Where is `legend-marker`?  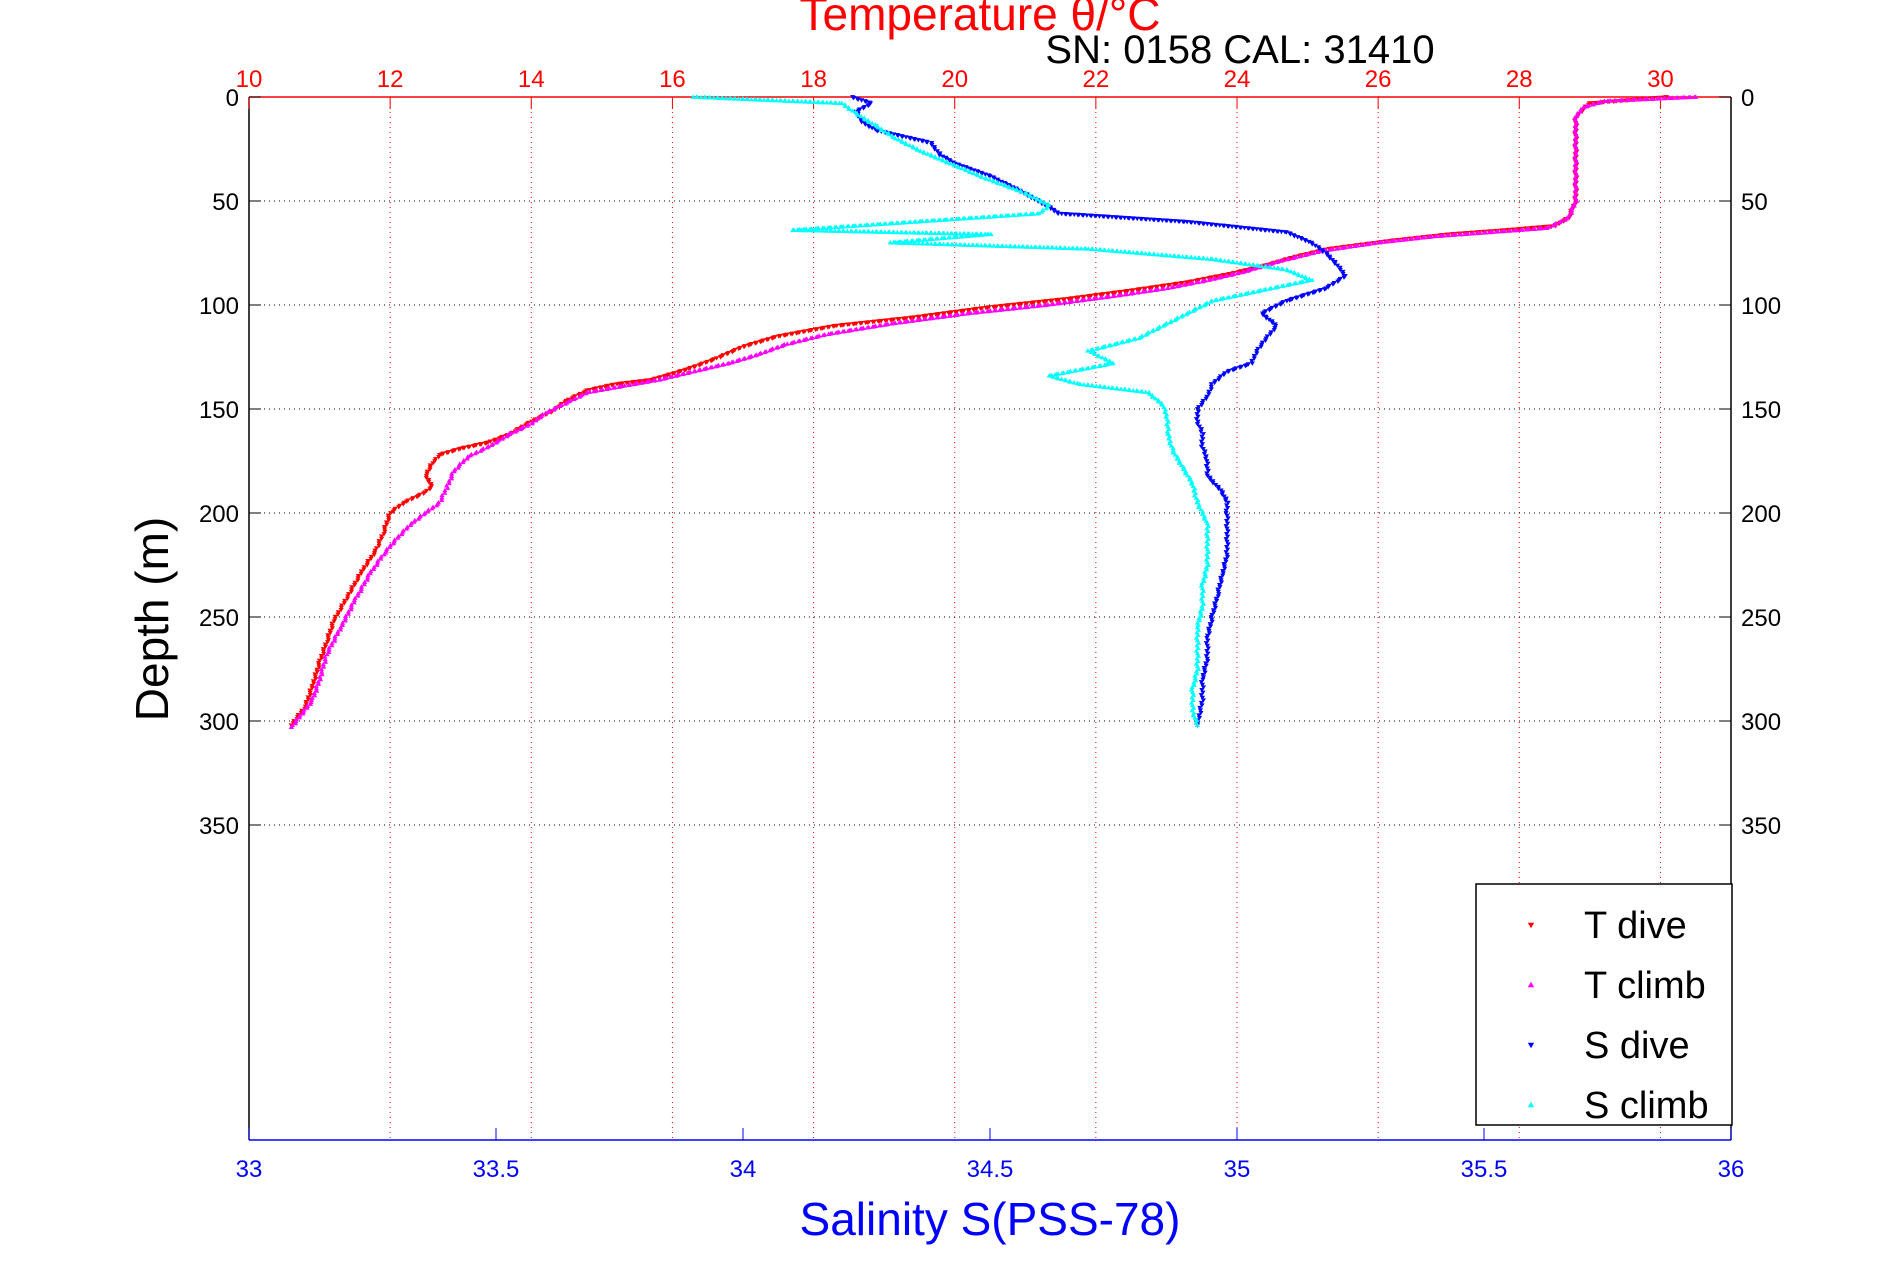
legend-marker is located at coordinates (1531, 984).